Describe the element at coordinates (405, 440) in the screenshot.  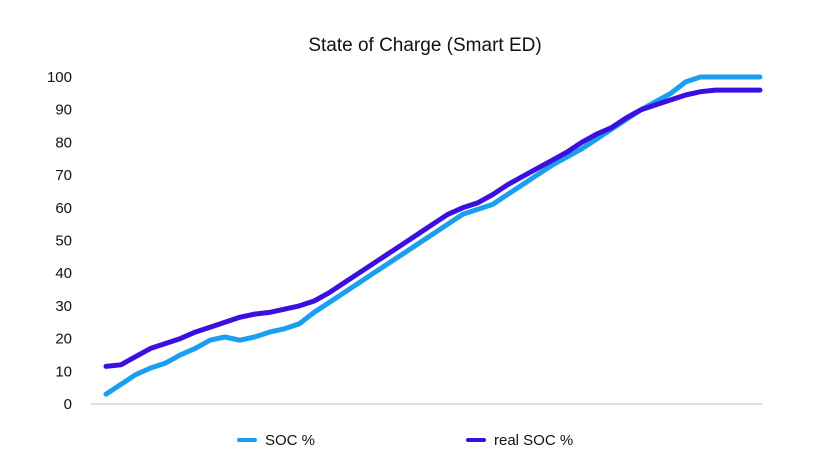
I see `legend: SOC % real SOC %` at that location.